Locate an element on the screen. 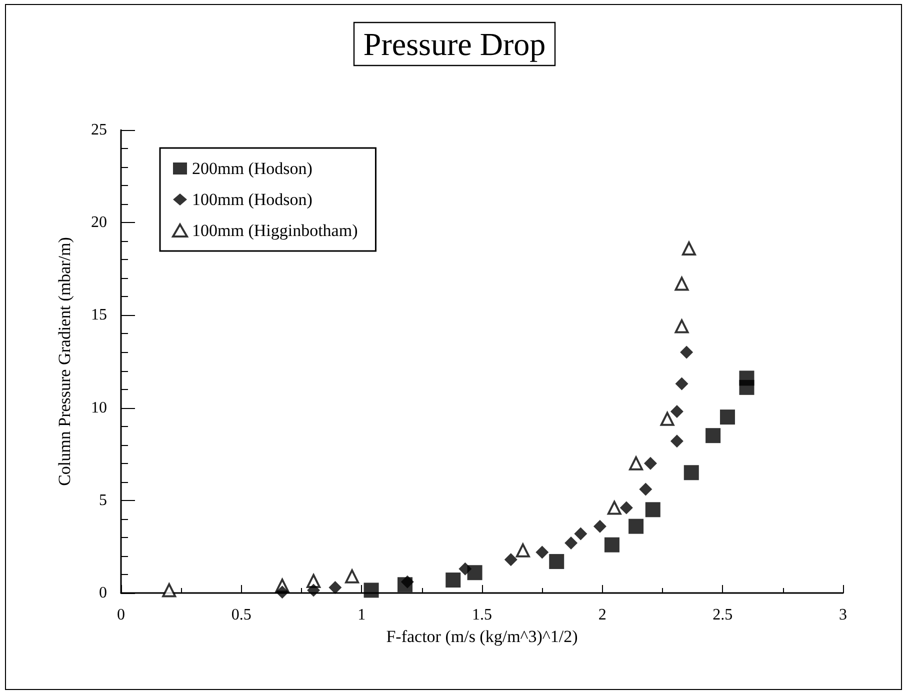  x-tick-label: 2 is located at coordinates (602, 615).